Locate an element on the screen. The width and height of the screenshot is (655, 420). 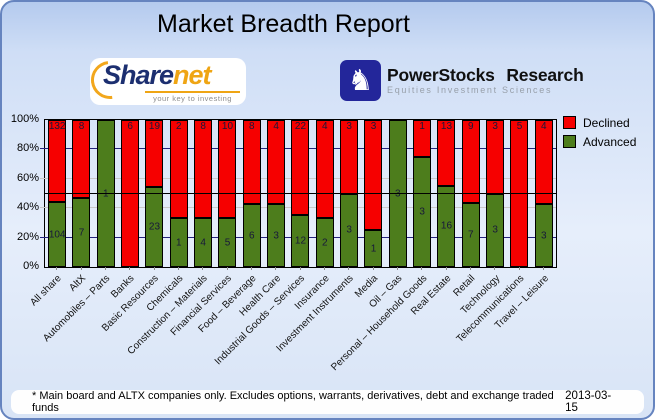
chess-knight-icon: ♞ is located at coordinates (360, 80).